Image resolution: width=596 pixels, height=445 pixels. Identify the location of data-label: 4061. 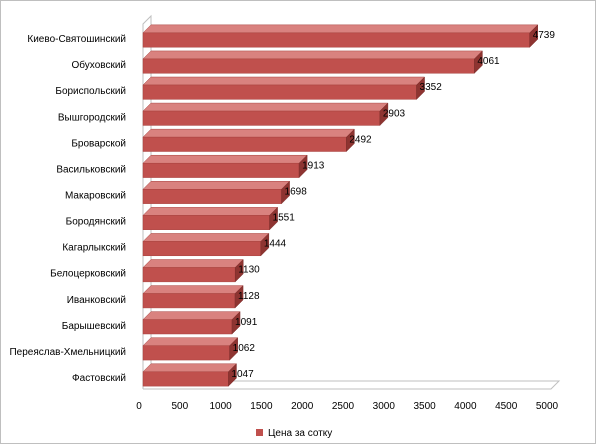
(488, 61).